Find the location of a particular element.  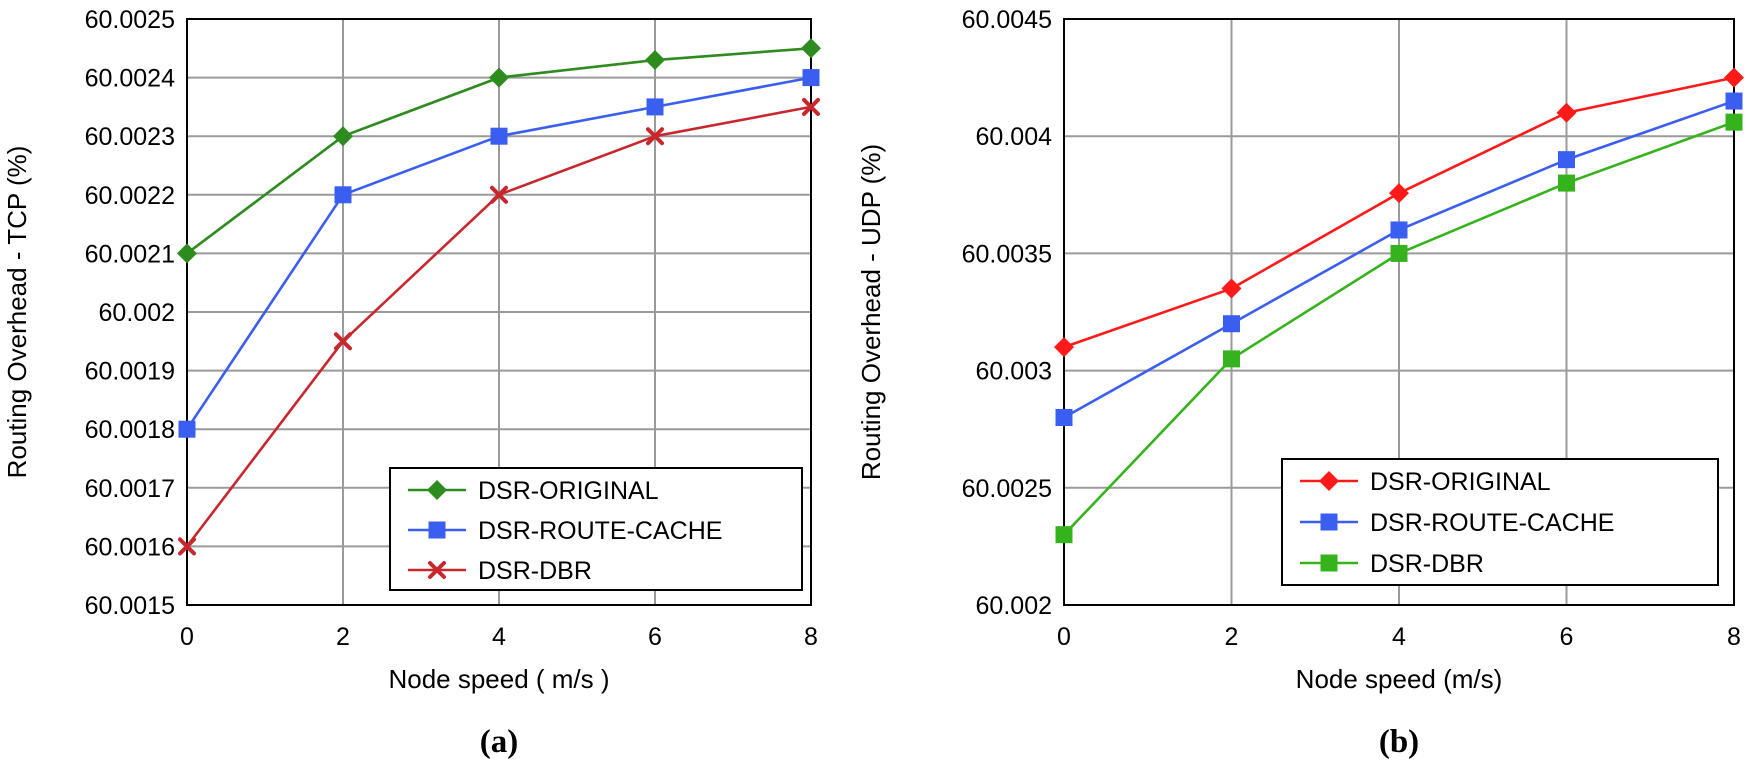

y-tick-label: 60.003 is located at coordinates (1014, 372).